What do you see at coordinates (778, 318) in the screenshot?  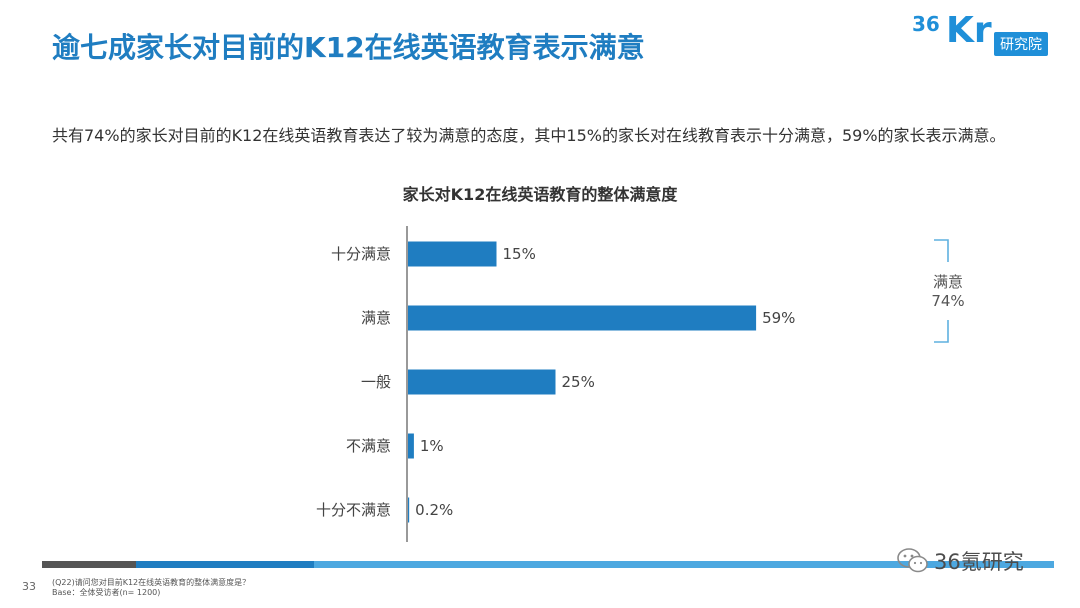 I see `value-label-row-2: 59%` at bounding box center [778, 318].